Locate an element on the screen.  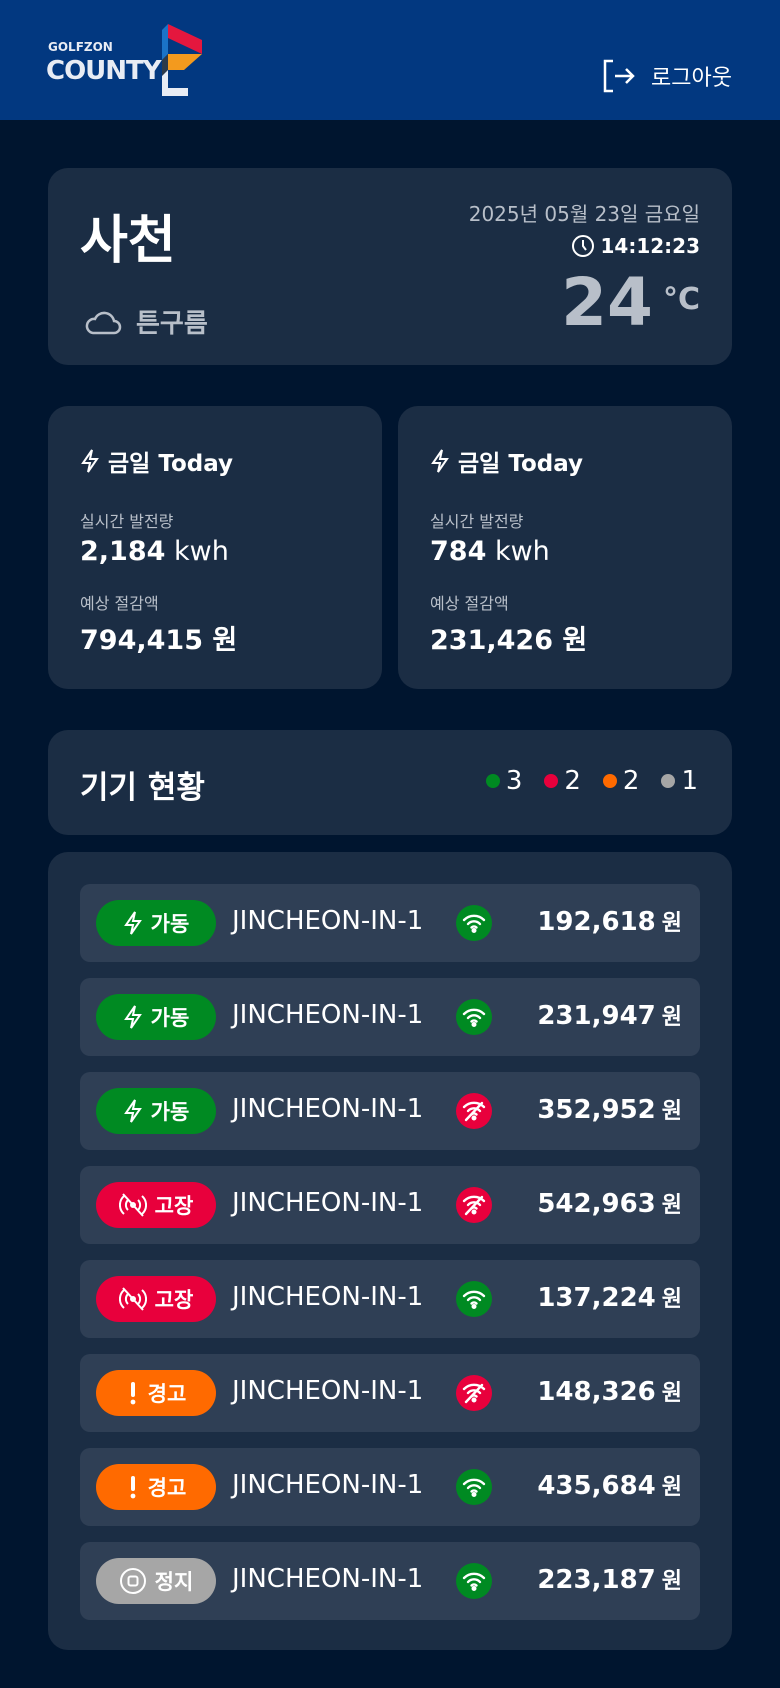
status-badge: 정지 is located at coordinates (156, 1581).